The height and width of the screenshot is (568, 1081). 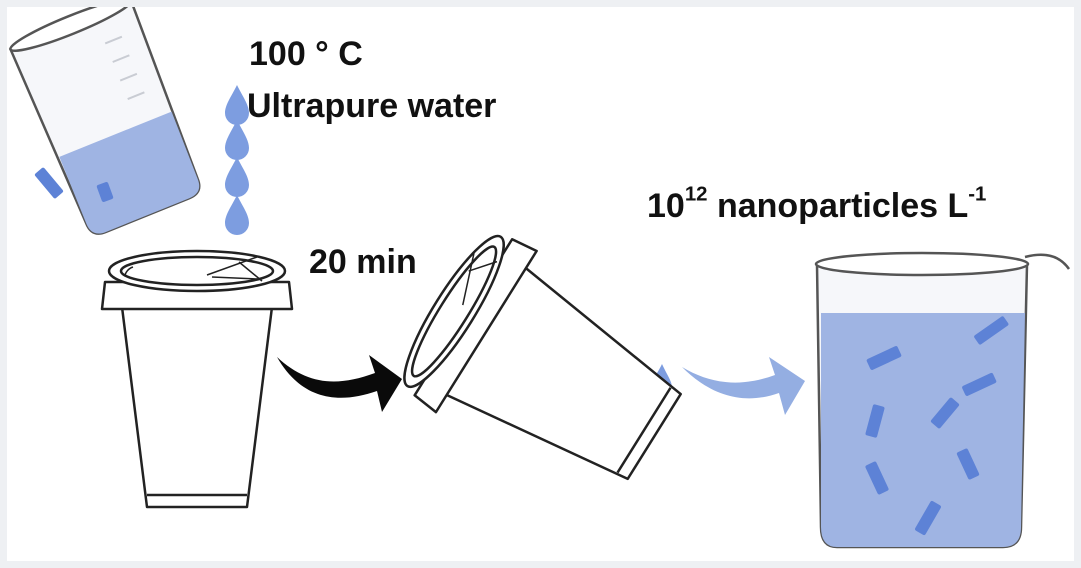 I want to click on tilted-cup-icon, so click(x=542, y=357).